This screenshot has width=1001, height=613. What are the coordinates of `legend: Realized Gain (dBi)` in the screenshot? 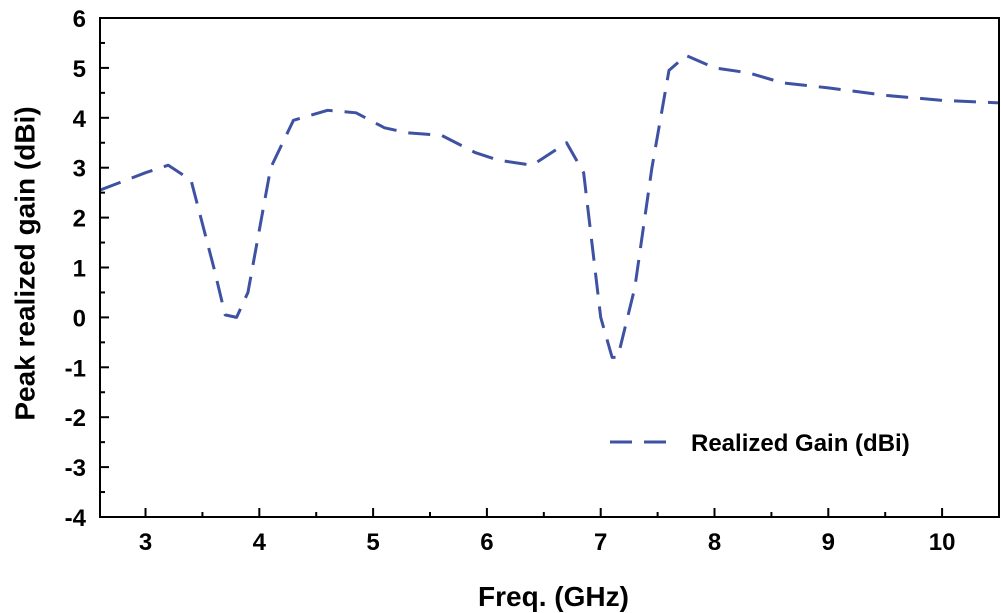 It's located at (760, 443).